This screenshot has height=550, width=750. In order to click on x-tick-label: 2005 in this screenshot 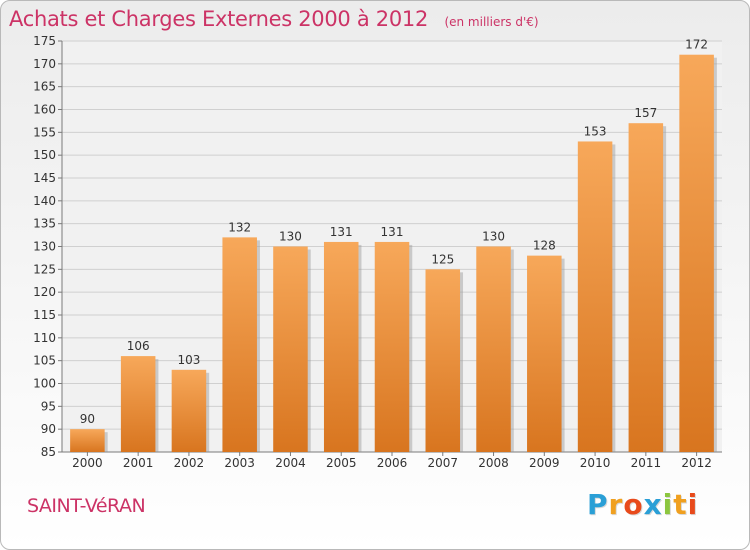, I will do `click(341, 463)`.